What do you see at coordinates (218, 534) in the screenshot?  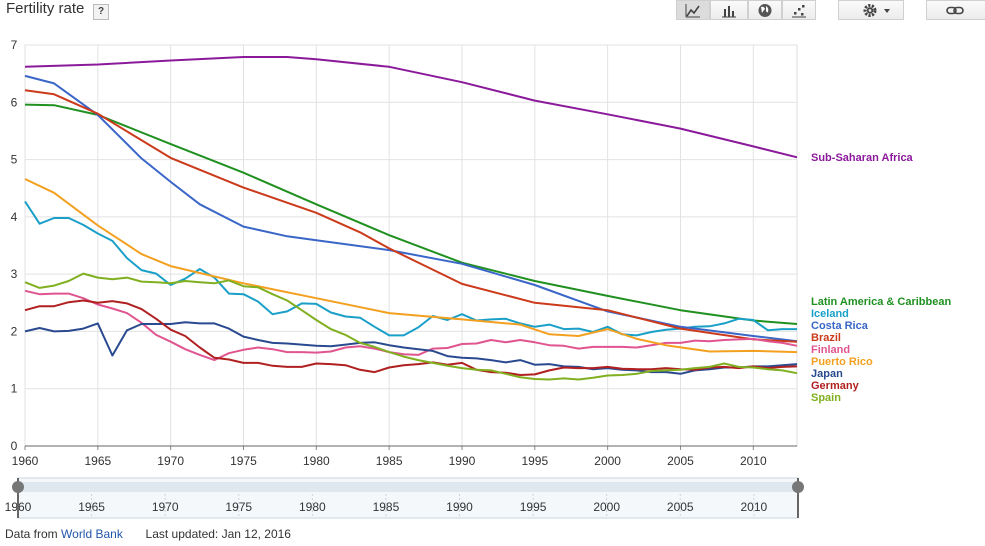 I see `last-updated: Last updated: Jan 12, 2016` at bounding box center [218, 534].